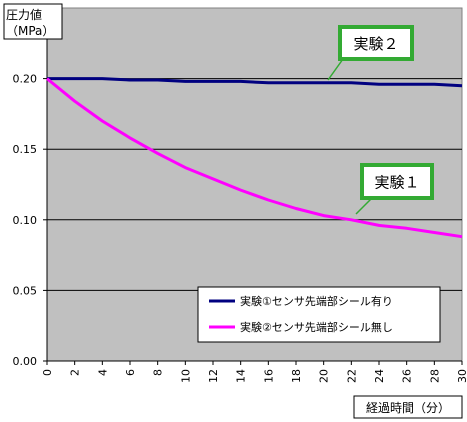 This screenshot has width=467, height=422. I want to click on x-tick-label: 8, so click(158, 372).